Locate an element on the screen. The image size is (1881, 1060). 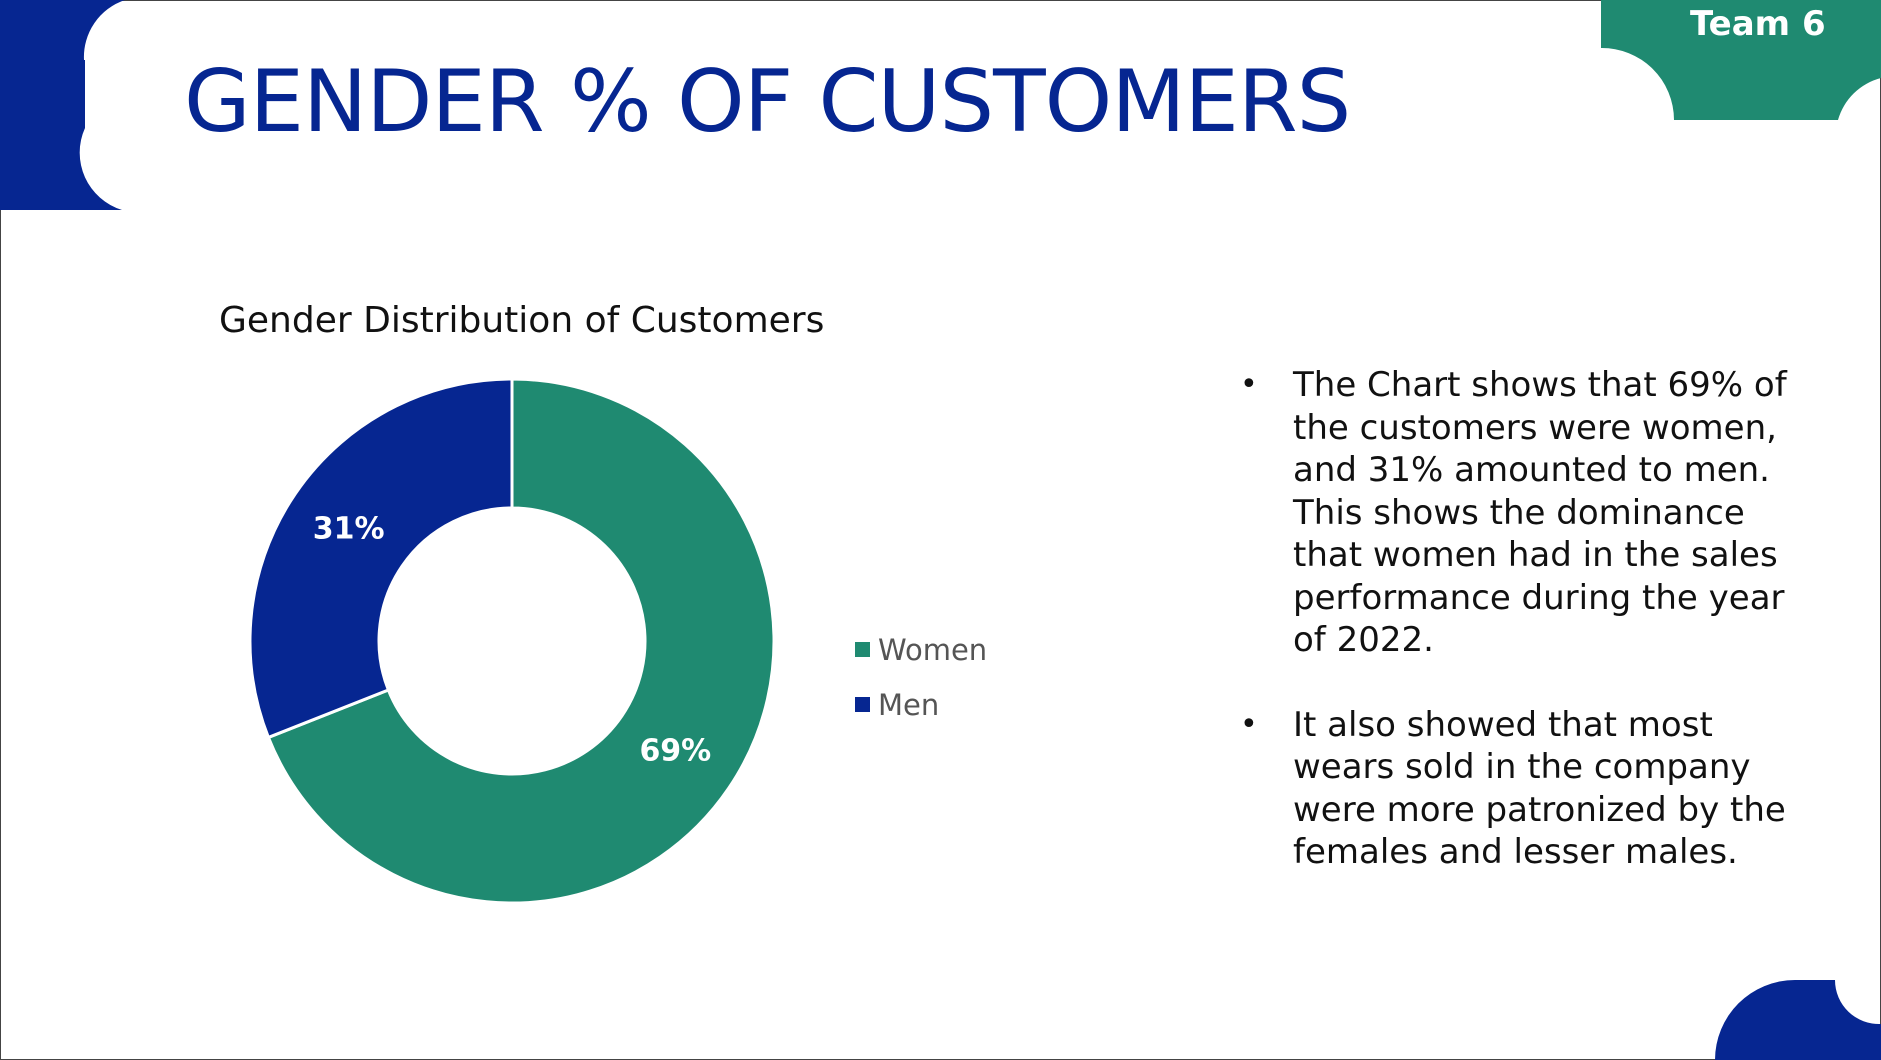
legend-item-women: Women is located at coordinates (921, 649).